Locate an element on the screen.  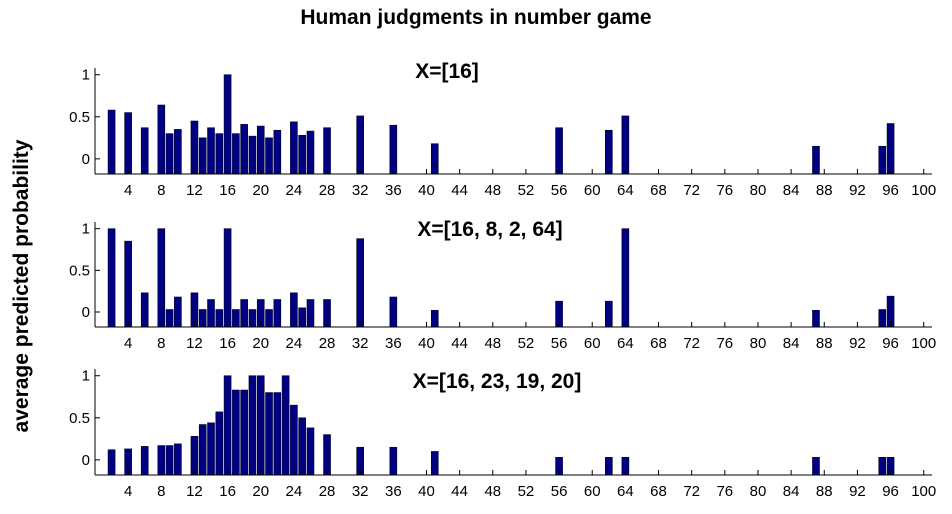
x-tick-label: 76 is located at coordinates (724, 491).